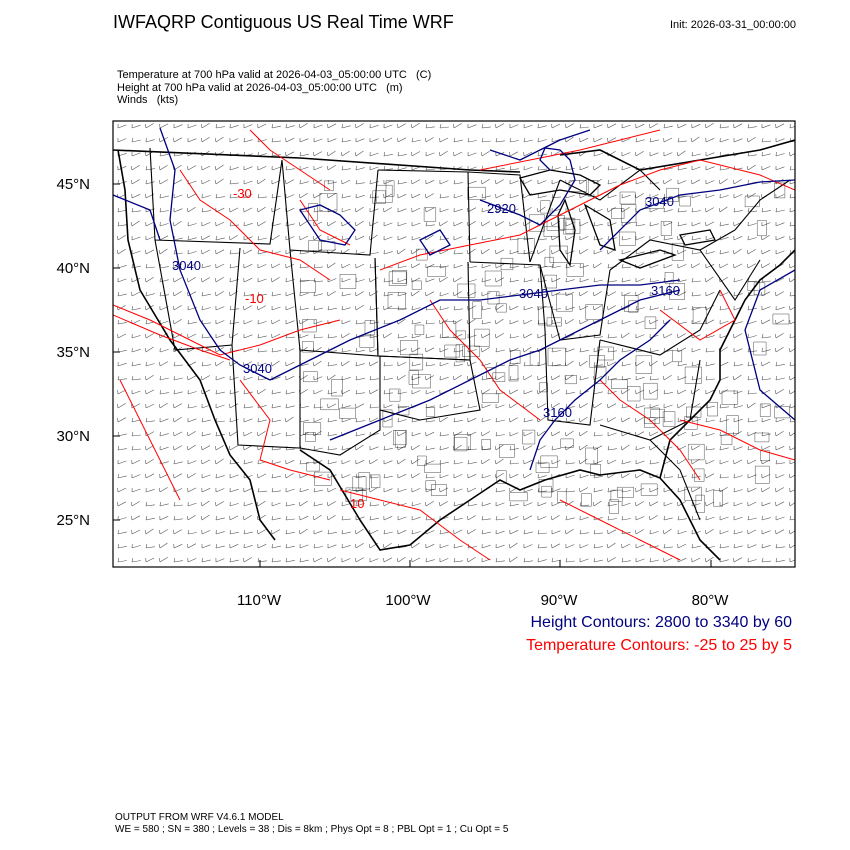  I want to click on lon-label: 110°W, so click(259, 600).